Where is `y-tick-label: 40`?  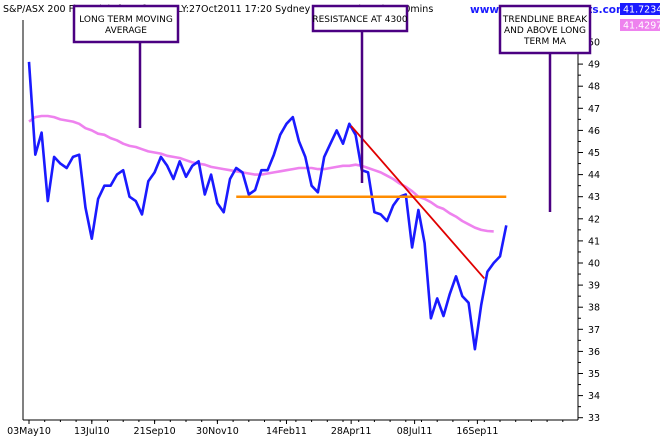 y-tick-label: 40 is located at coordinates (594, 264).